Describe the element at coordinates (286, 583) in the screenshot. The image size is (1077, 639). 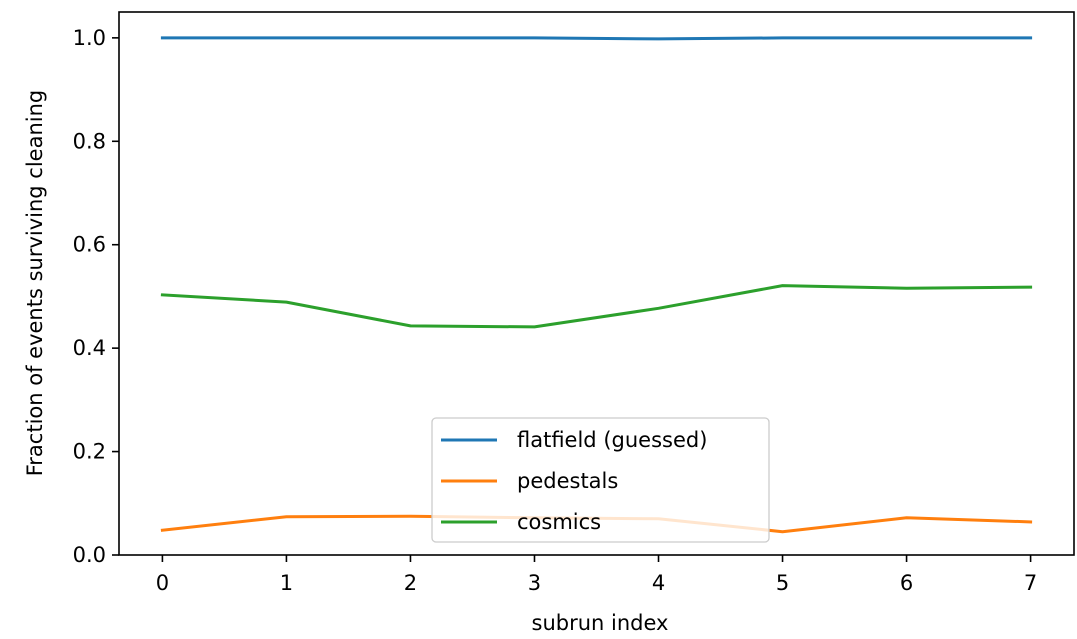
I see `x-tick-label: 1` at that location.